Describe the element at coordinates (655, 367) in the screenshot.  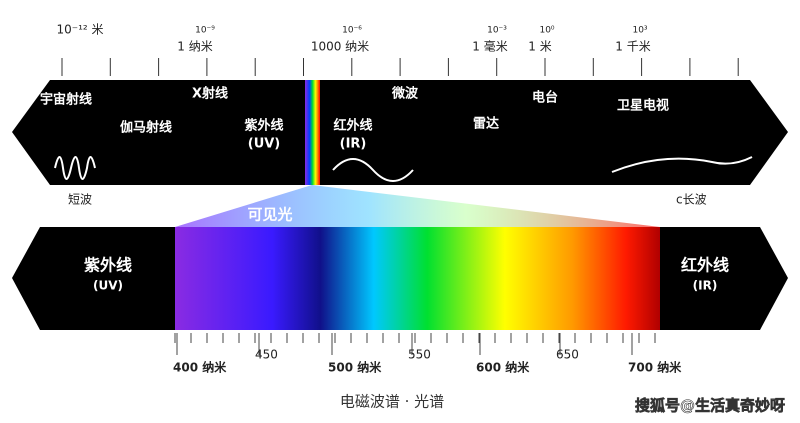
I see `scale-label: 700 纳米` at that location.